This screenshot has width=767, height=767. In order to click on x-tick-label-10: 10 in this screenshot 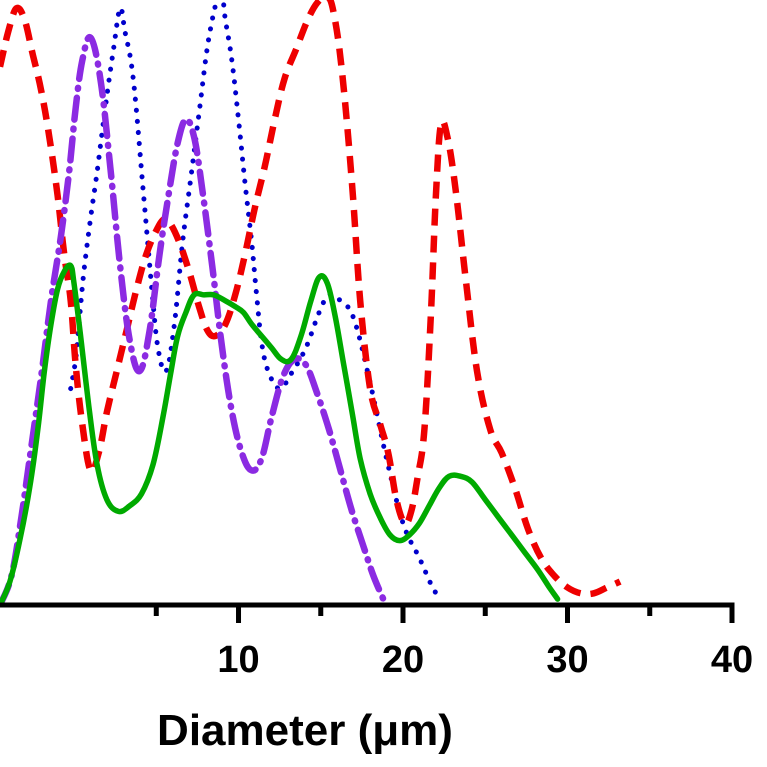, I will do `click(238, 660)`.